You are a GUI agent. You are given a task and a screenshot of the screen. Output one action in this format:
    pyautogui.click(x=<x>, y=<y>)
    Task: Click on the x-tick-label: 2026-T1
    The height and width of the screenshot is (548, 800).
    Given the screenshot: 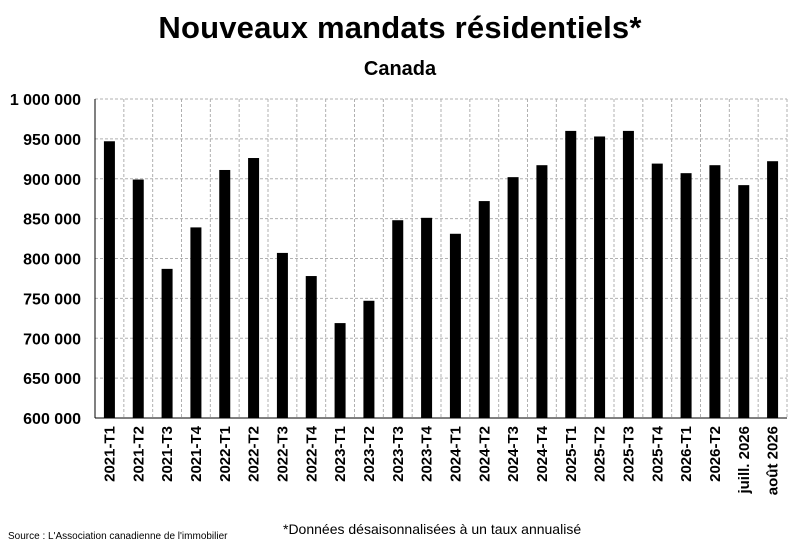 What is the action you would take?
    pyautogui.click(x=686, y=454)
    